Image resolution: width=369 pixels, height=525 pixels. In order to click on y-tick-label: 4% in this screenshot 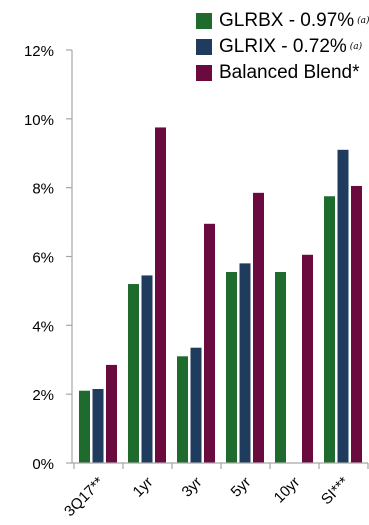, I will do `click(43, 326)`.